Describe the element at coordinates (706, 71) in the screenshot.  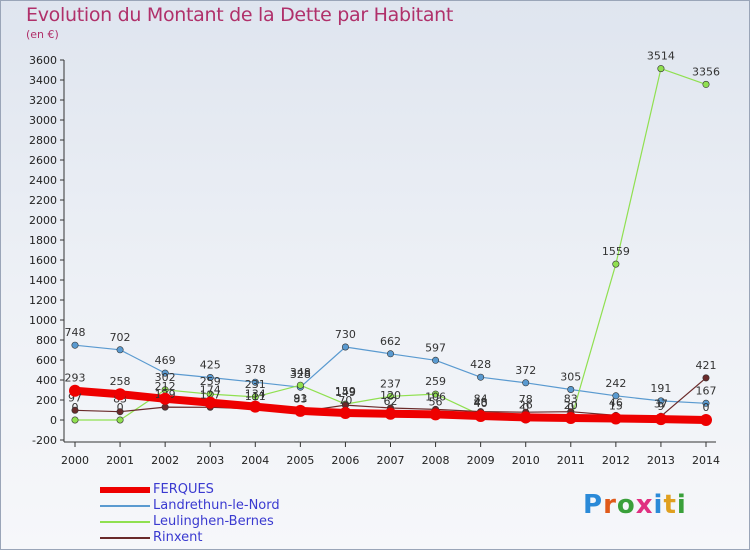
I see `data-label: 3356` at that location.